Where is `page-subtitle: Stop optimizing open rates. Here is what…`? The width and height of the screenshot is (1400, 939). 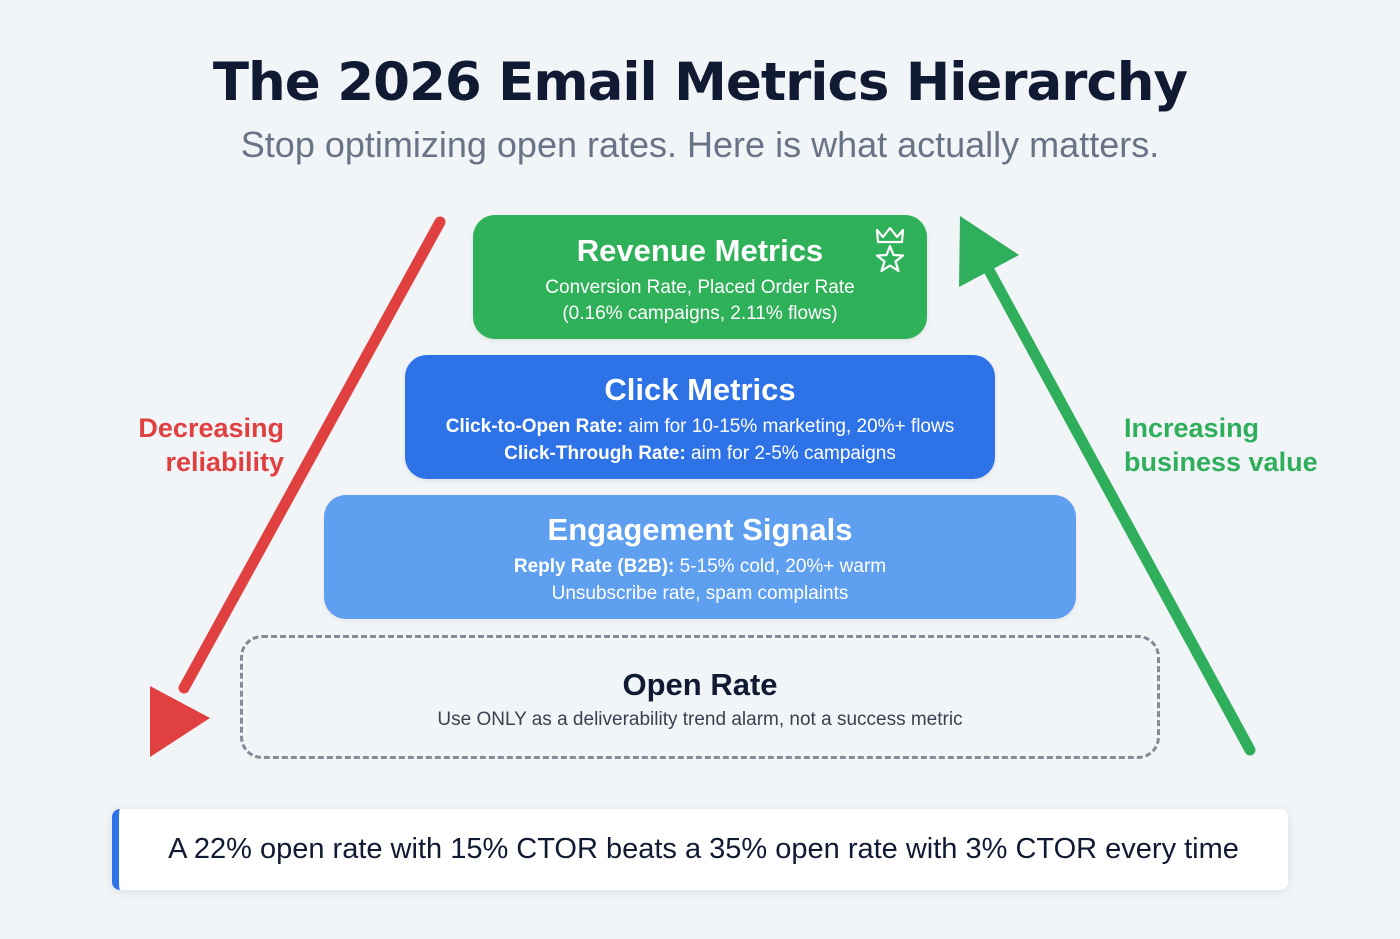
page-subtitle: Stop optimizing open rates. Here is what… is located at coordinates (700, 144).